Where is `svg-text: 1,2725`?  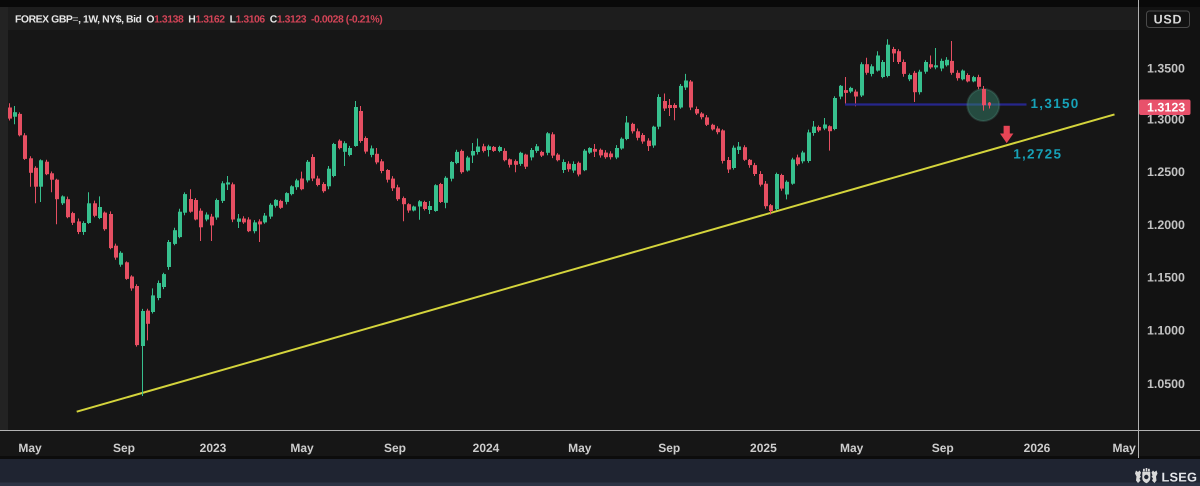
svg-text: 1,2725 is located at coordinates (1037, 153).